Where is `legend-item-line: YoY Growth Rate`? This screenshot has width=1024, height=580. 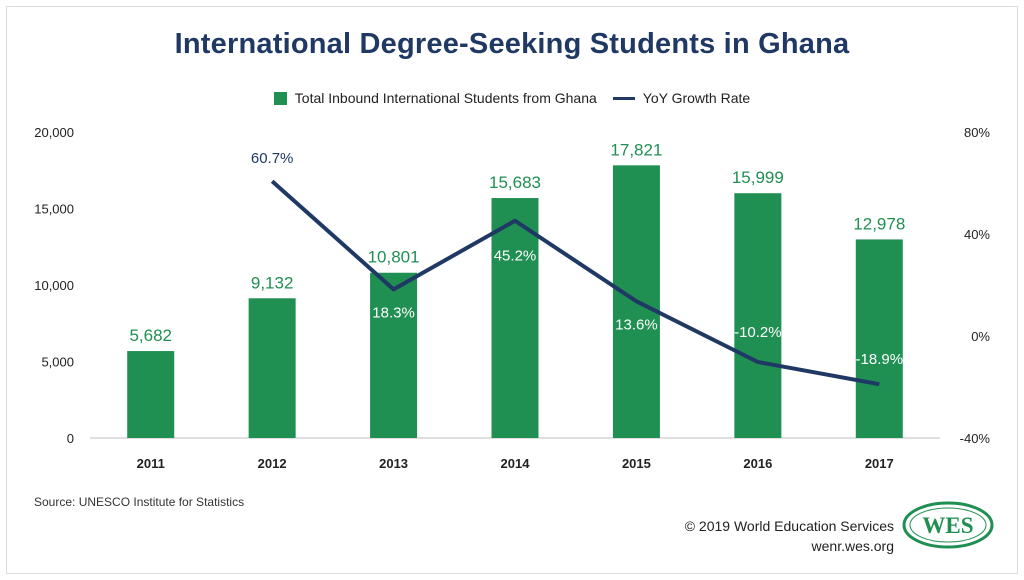 legend-item-line: YoY Growth Rate is located at coordinates (681, 98).